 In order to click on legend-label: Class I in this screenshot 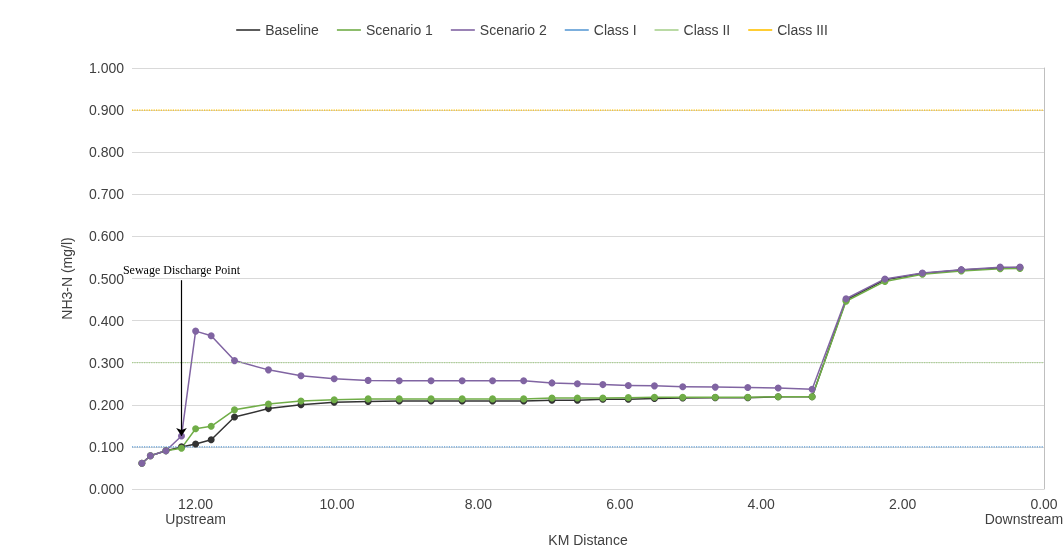, I will do `click(615, 30)`.